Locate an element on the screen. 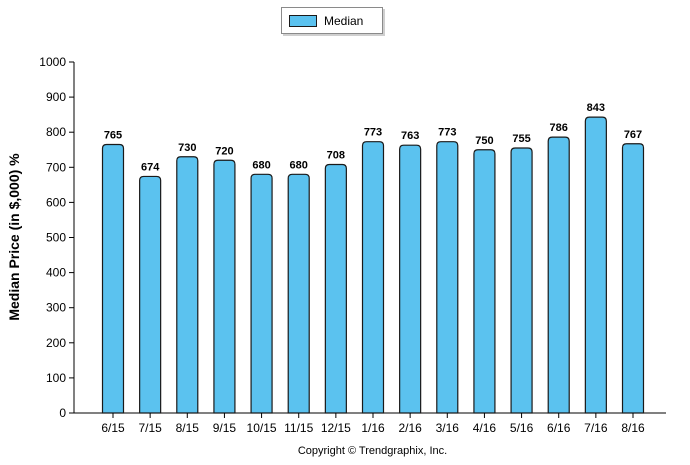  y-tick-label: 400 is located at coordinates (56, 273).